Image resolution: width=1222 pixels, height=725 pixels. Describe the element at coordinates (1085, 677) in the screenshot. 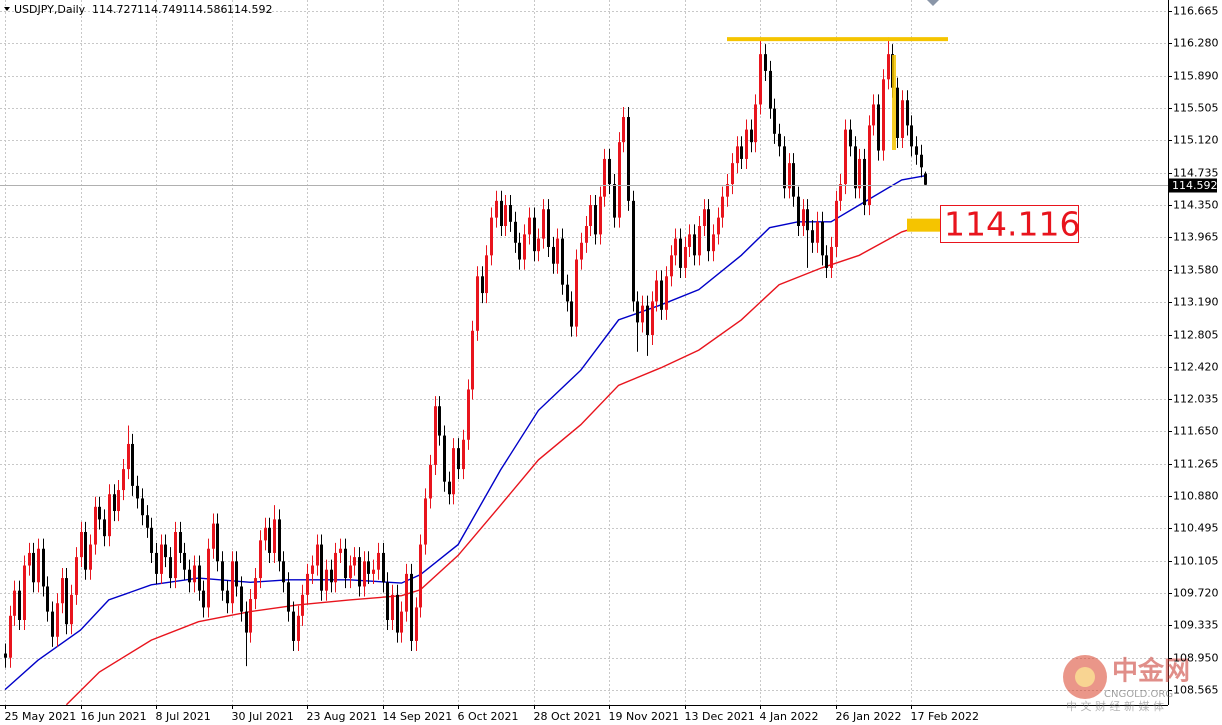

I see `watermark-logo-inner` at that location.